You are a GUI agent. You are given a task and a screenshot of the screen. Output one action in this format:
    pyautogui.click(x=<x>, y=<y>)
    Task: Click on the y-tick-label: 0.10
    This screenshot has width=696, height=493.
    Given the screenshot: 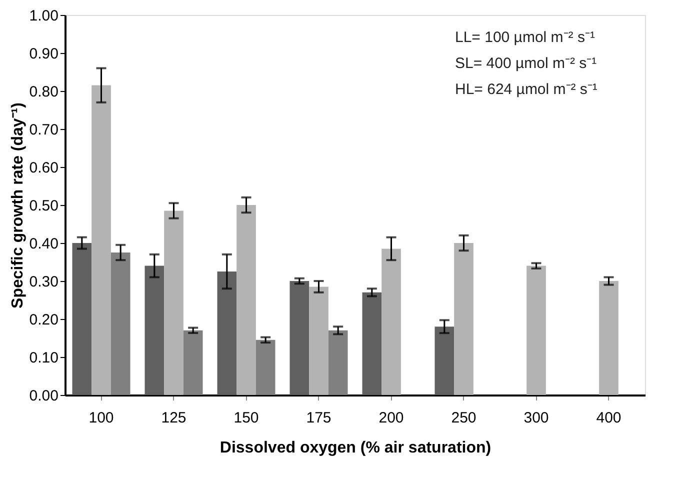 What is the action you would take?
    pyautogui.click(x=43, y=358)
    